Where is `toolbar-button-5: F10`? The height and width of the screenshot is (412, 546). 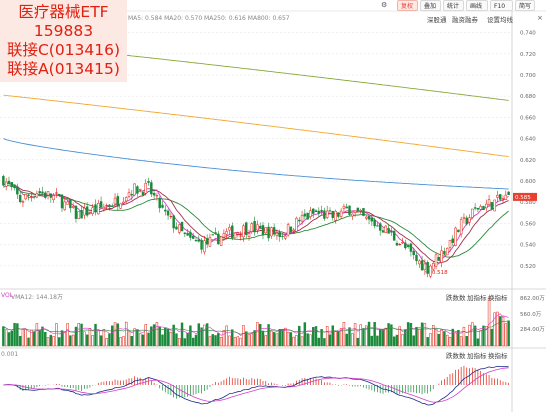
toolbar-button-5: F10 is located at coordinates (501, 5).